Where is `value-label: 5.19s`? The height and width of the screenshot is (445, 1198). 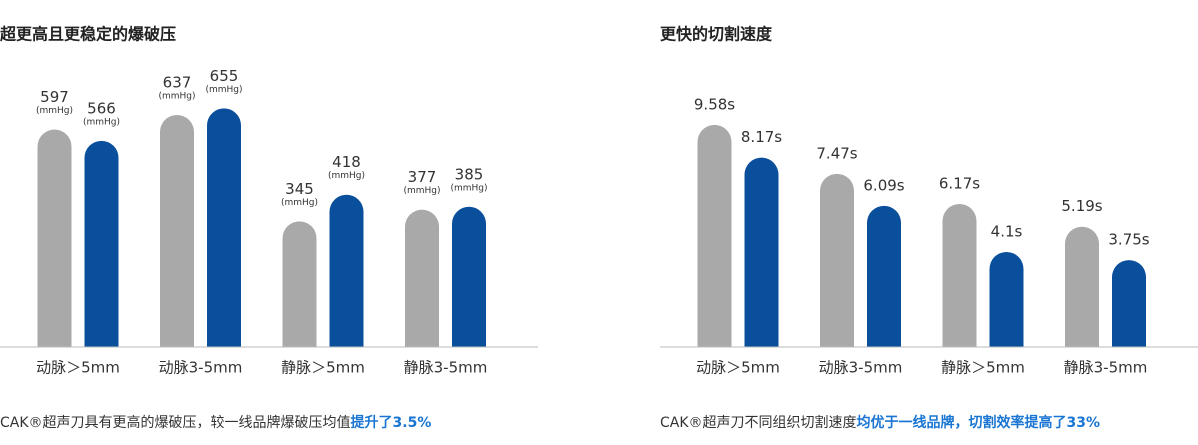 value-label: 5.19s is located at coordinates (1081, 206).